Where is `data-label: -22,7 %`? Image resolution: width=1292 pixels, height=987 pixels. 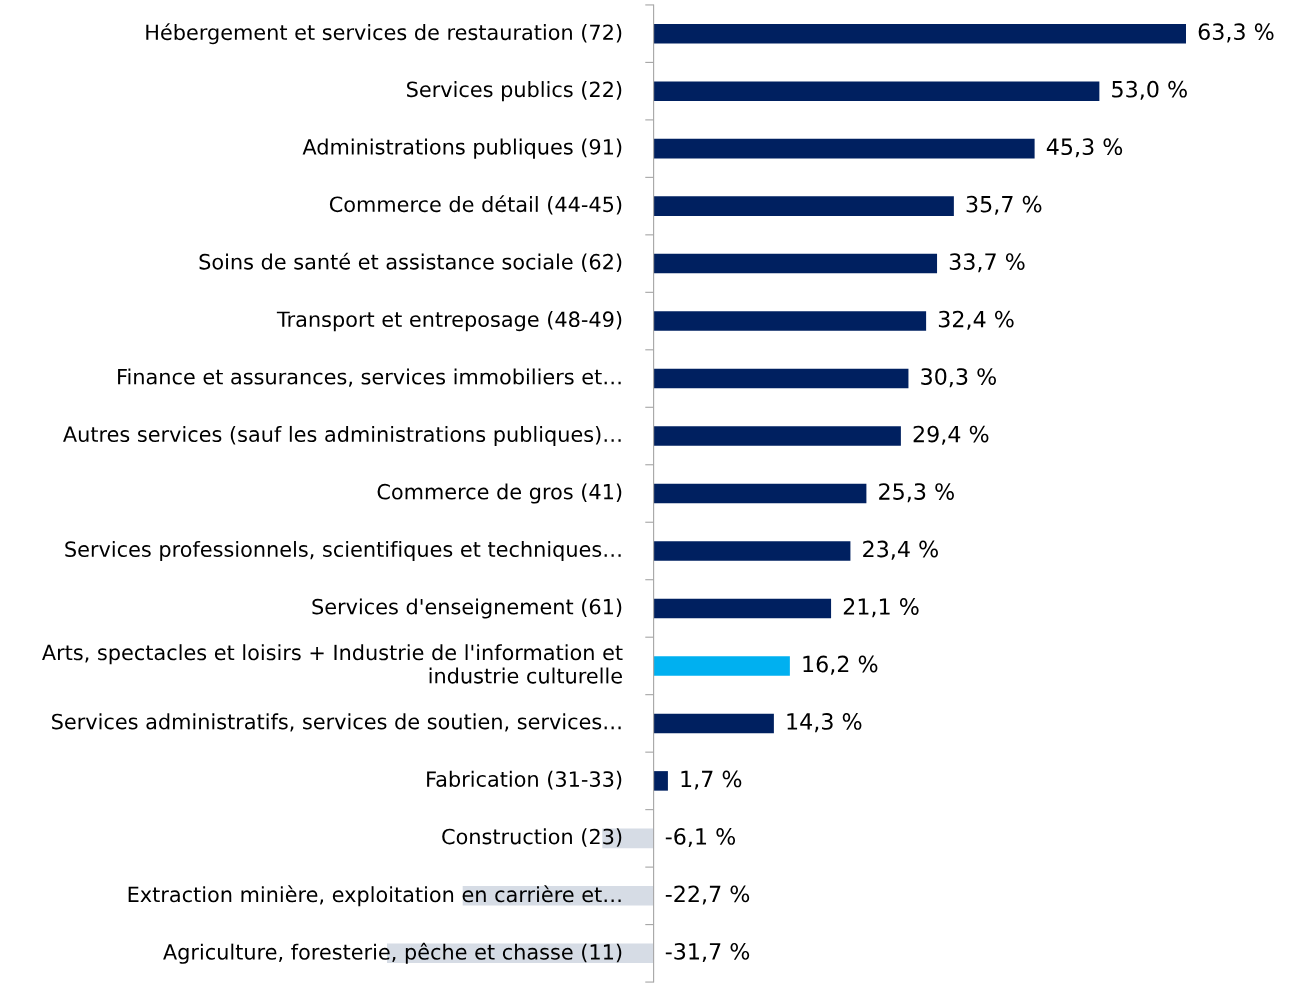 data-label: -22,7 % is located at coordinates (707, 895).